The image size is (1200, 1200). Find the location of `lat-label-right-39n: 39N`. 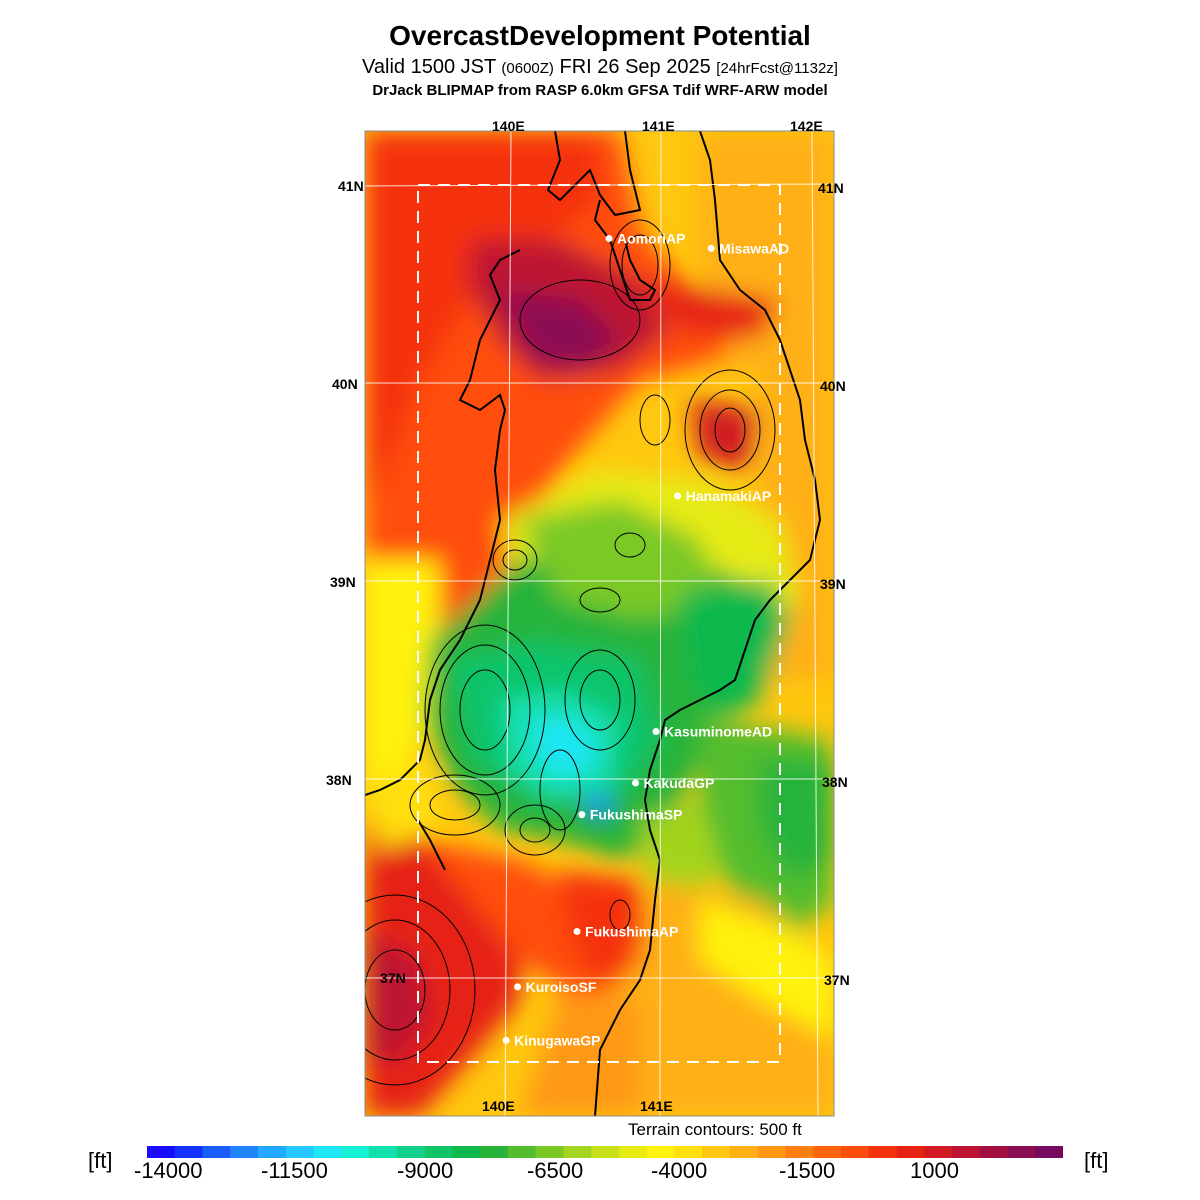

lat-label-right-39n: 39N is located at coordinates (833, 584).